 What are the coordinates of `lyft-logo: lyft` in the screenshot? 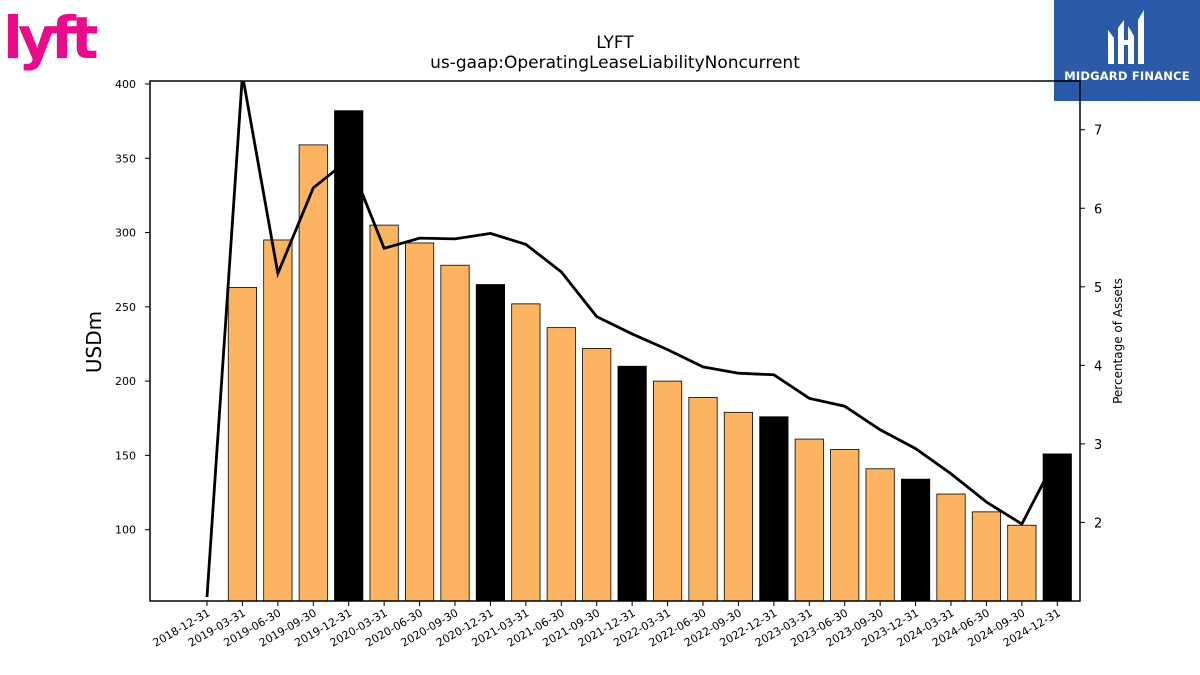 It's located at (53, 38).